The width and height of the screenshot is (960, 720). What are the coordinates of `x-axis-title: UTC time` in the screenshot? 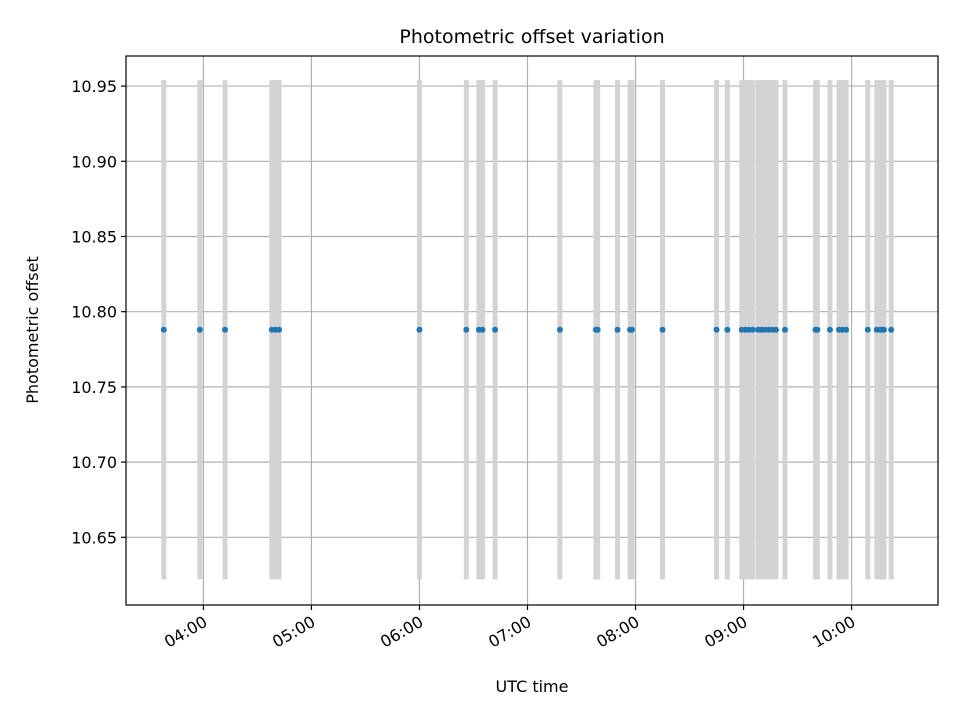 It's located at (532, 686).